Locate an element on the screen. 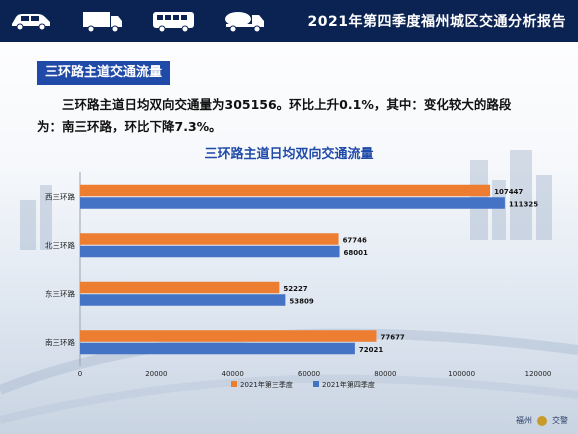  category-label: 东三环路 is located at coordinates (60, 293).